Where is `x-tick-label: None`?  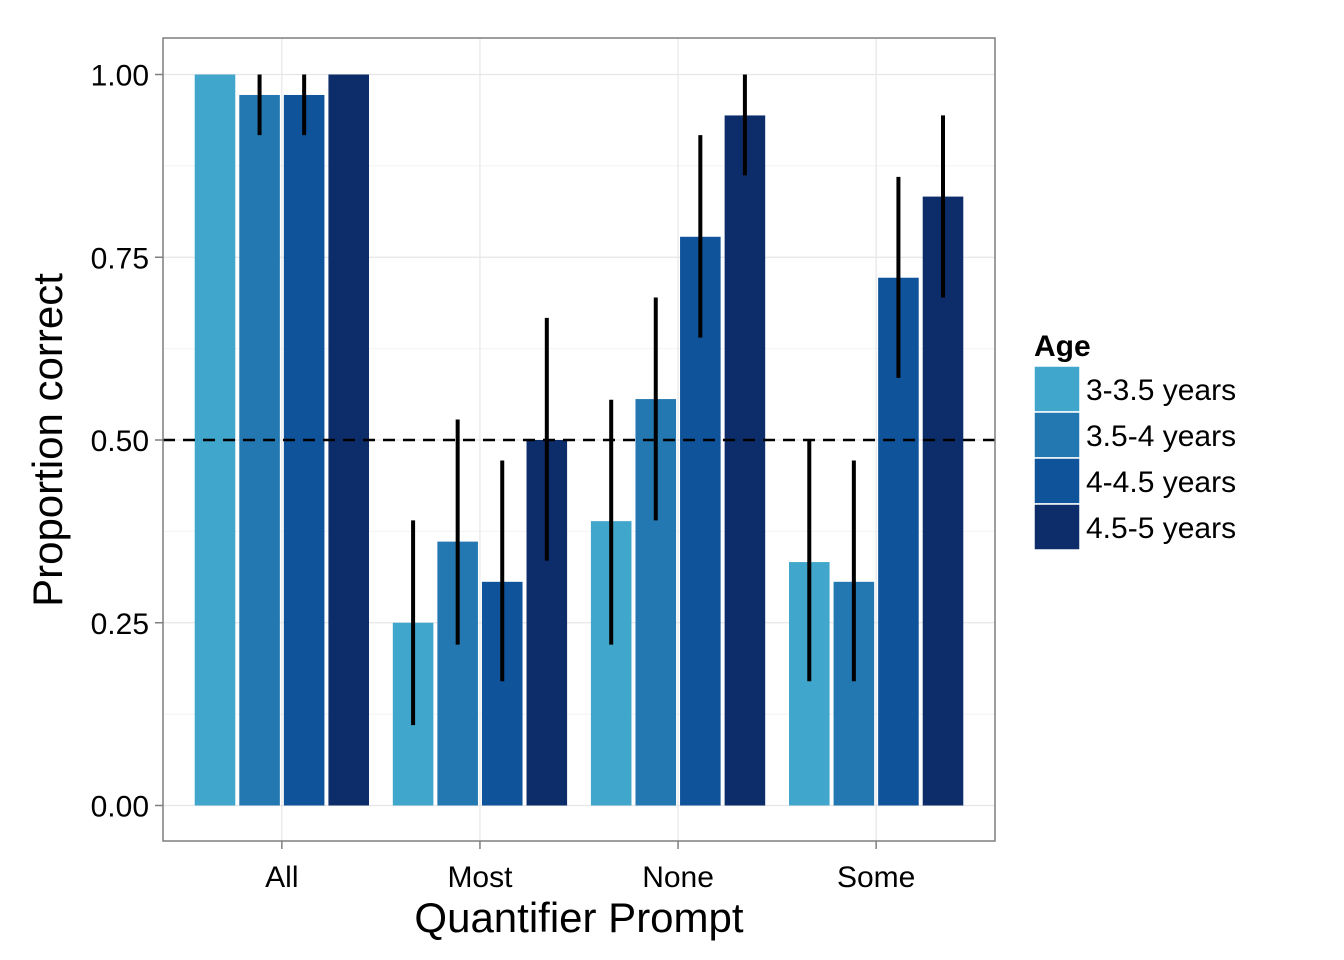 x-tick-label: None is located at coordinates (678, 877).